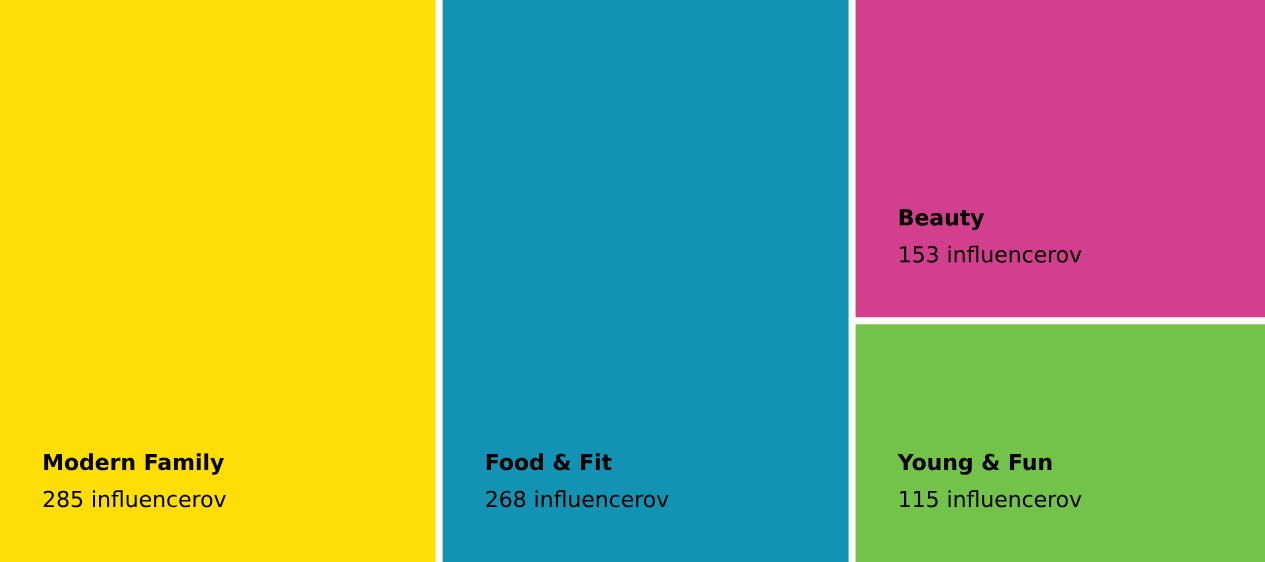 This screenshot has width=1265, height=562. What do you see at coordinates (549, 462) in the screenshot?
I see `category-label: Food & Fit` at bounding box center [549, 462].